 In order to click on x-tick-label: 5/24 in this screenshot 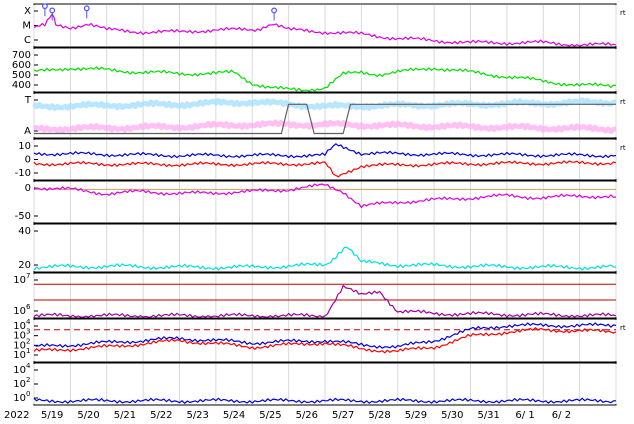, I will do `click(234, 415)`.